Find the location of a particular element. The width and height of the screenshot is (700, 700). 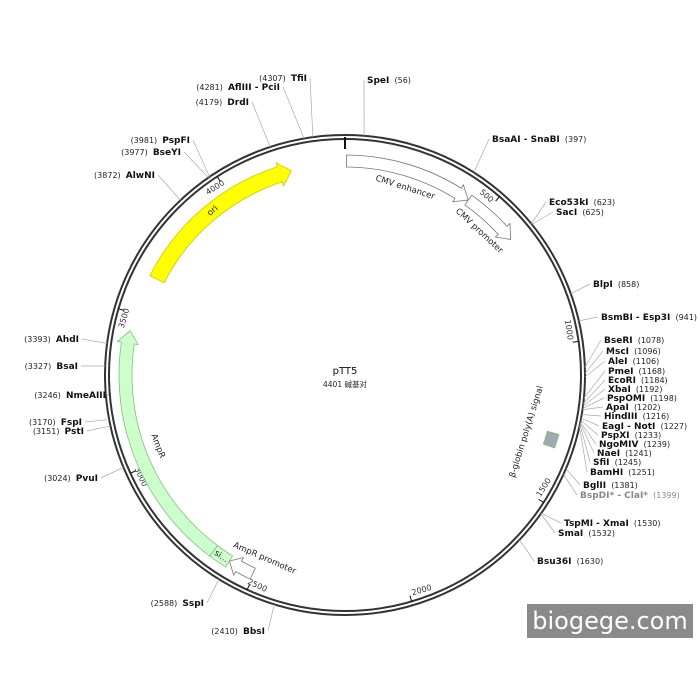

feature-ampr-promoter: AmpR promoter is located at coordinates (263, 560).